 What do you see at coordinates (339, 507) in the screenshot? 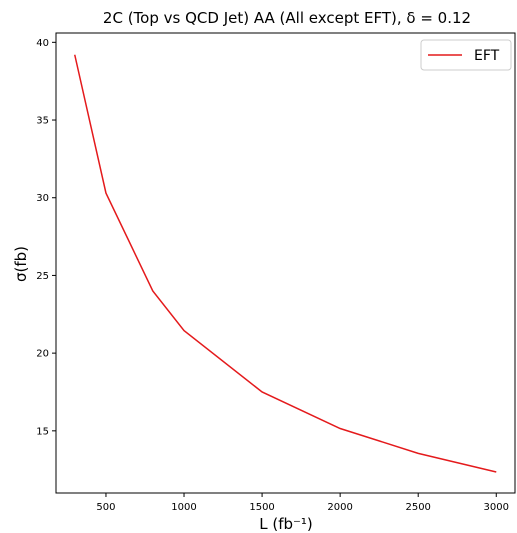
I see `x-tick-label: 2000` at bounding box center [339, 507].